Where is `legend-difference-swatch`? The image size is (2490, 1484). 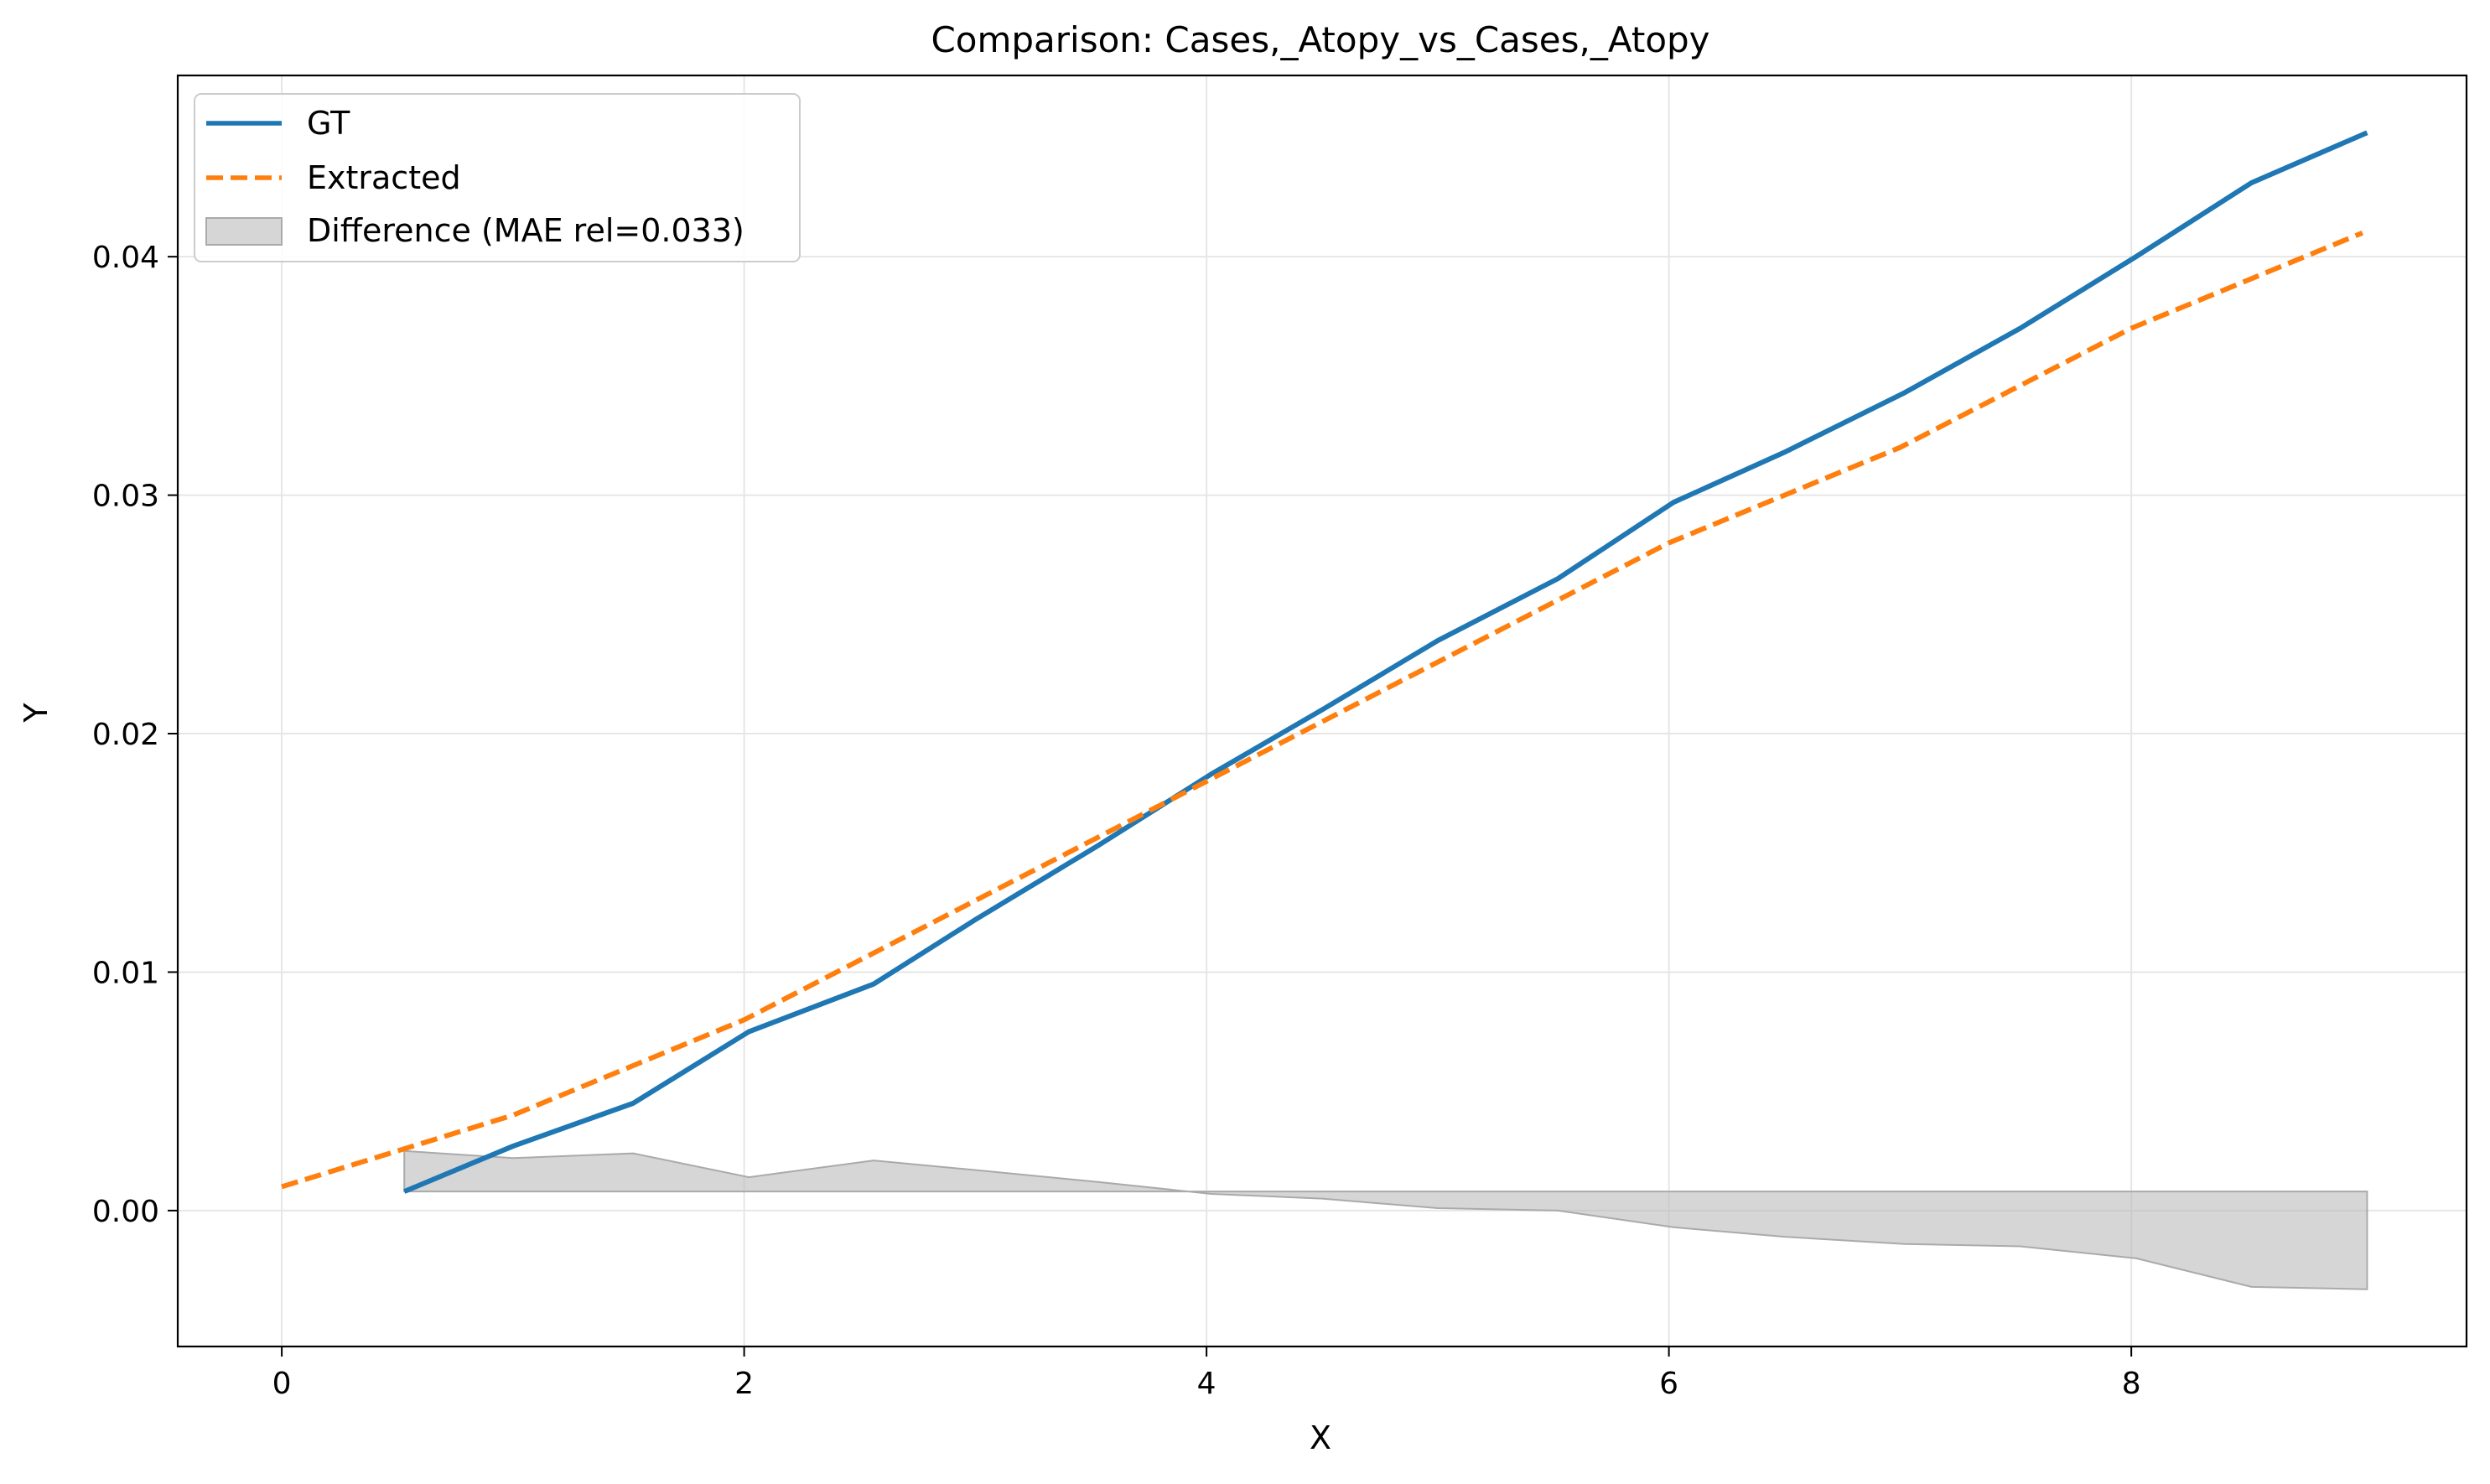 legend-difference-swatch is located at coordinates (244, 231).